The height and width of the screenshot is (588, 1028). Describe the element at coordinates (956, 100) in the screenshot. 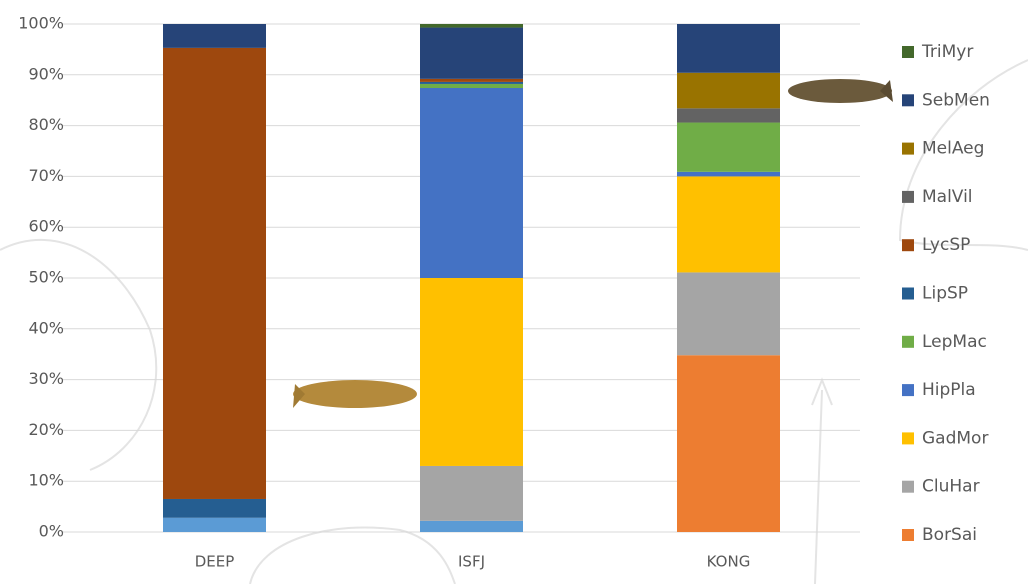

I see `legend-label: SebMen` at that location.